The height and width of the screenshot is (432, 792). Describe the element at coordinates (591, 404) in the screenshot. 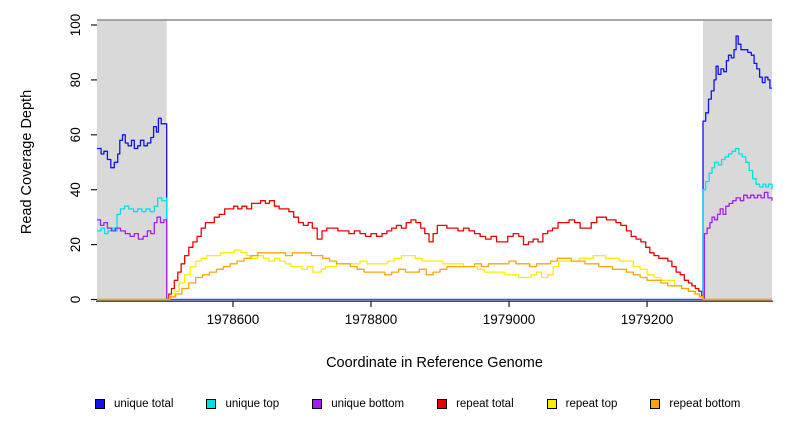

I see `legend-label: repeat top` at that location.